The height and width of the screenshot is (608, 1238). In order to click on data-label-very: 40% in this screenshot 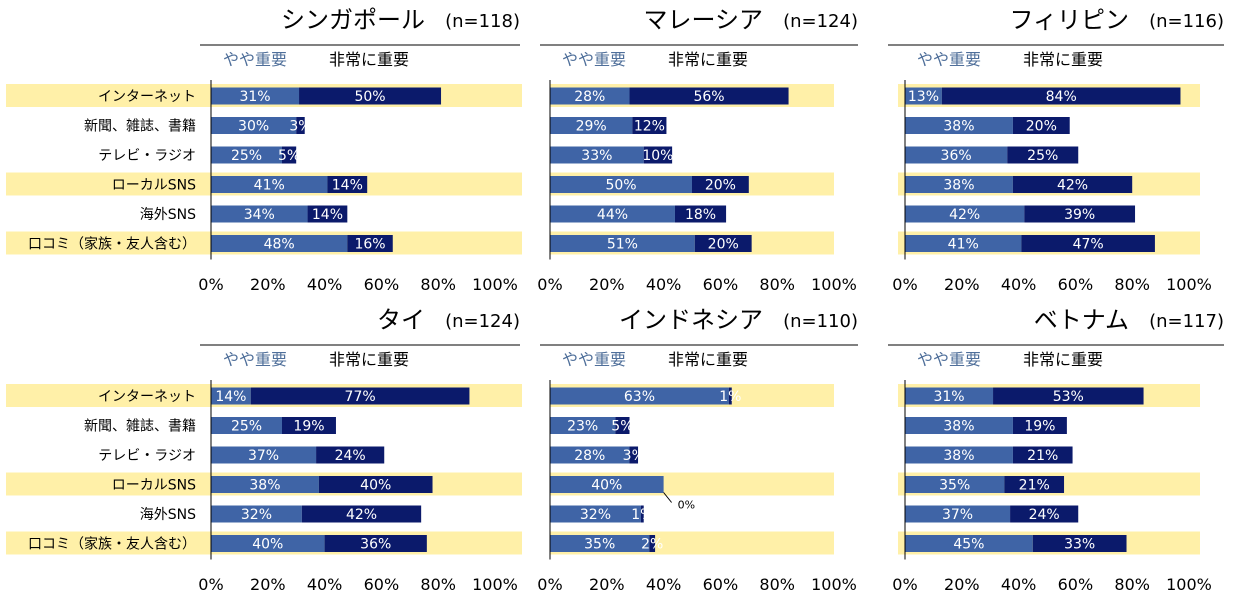, I will do `click(375, 486)`.